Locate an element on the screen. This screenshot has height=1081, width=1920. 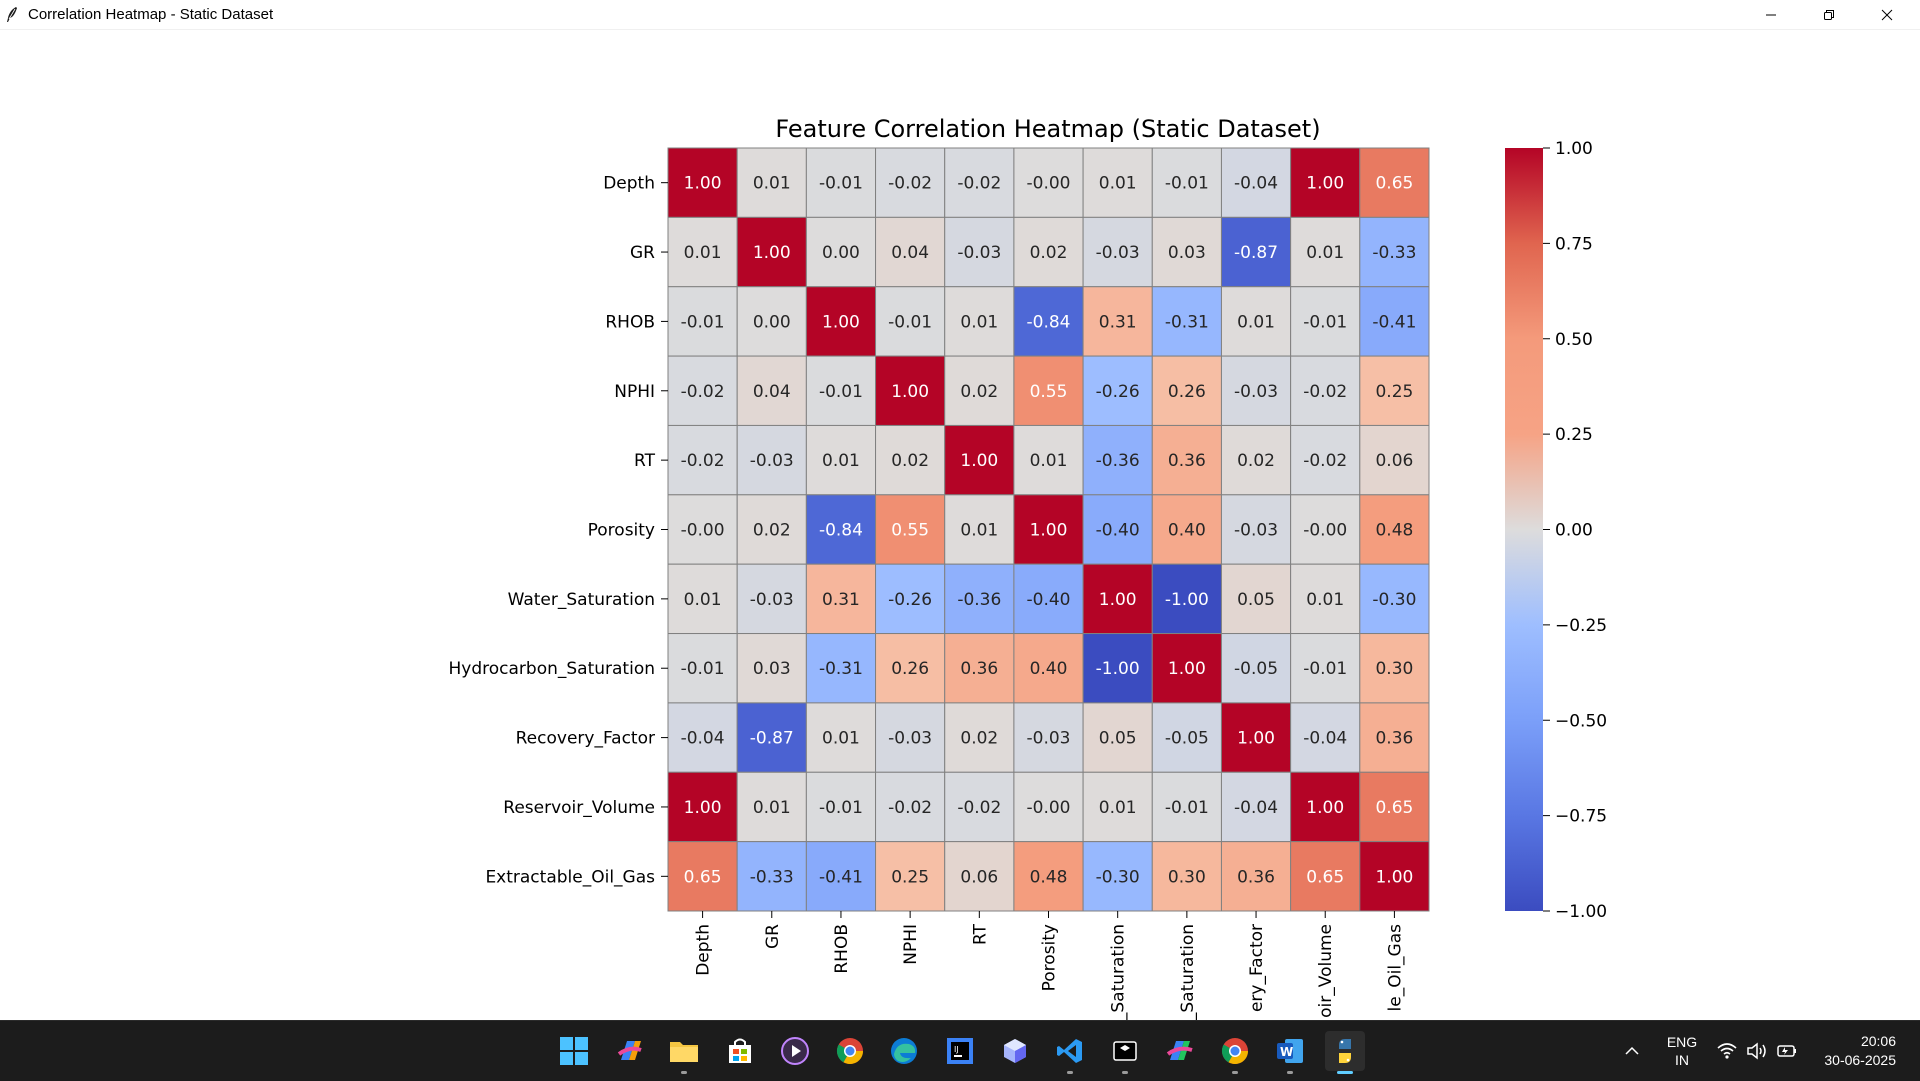
word-app: W is located at coordinates (1290, 1052).